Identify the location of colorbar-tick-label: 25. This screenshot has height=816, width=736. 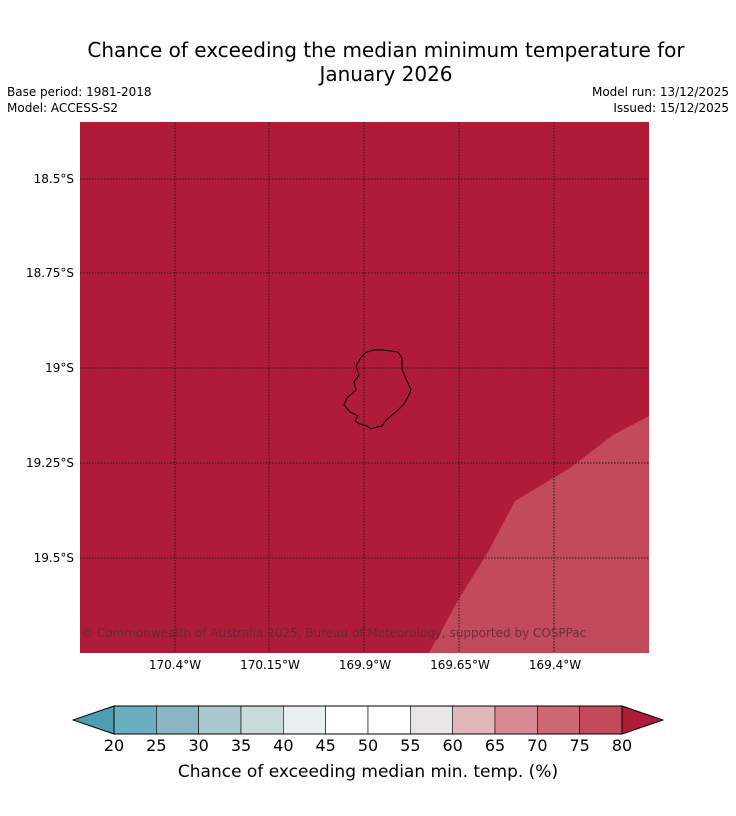
(156, 745).